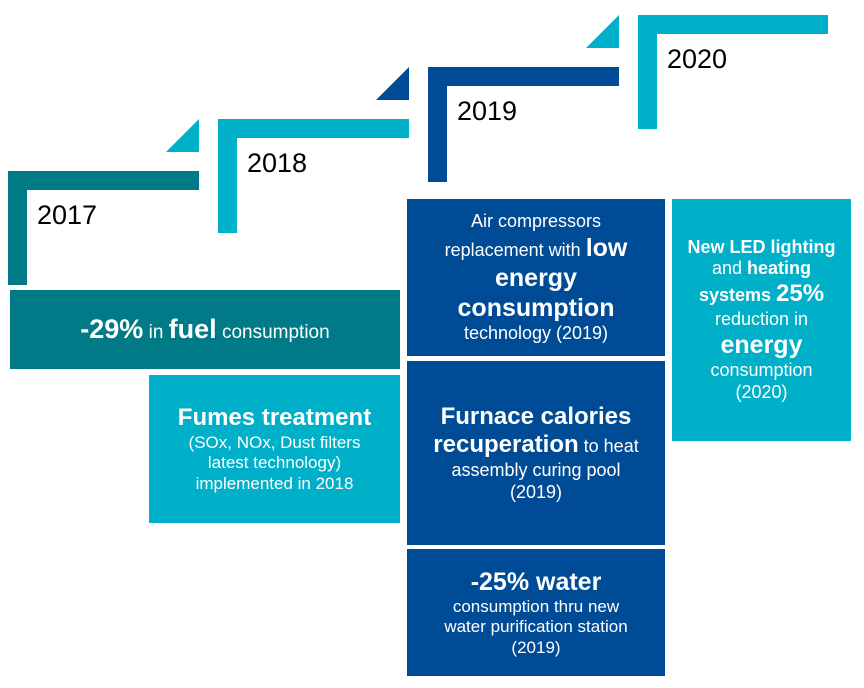 The image size is (864, 688). I want to click on water-line: (2019), so click(536, 647).